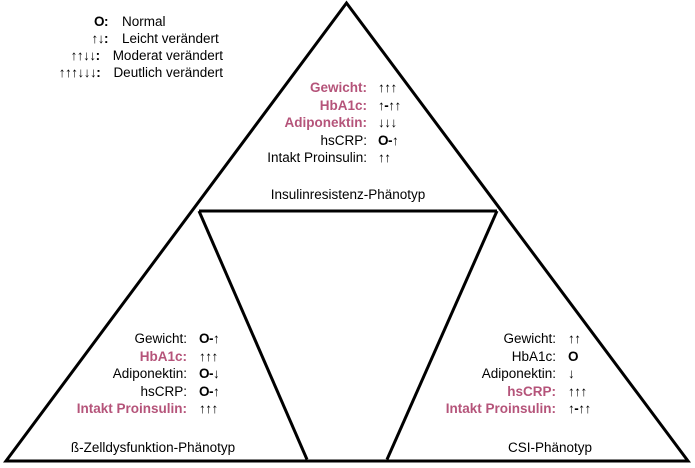 The image size is (695, 468). Describe the element at coordinates (83, 55) in the screenshot. I see `legend-symbol: ↑↑↓↓` at that location.